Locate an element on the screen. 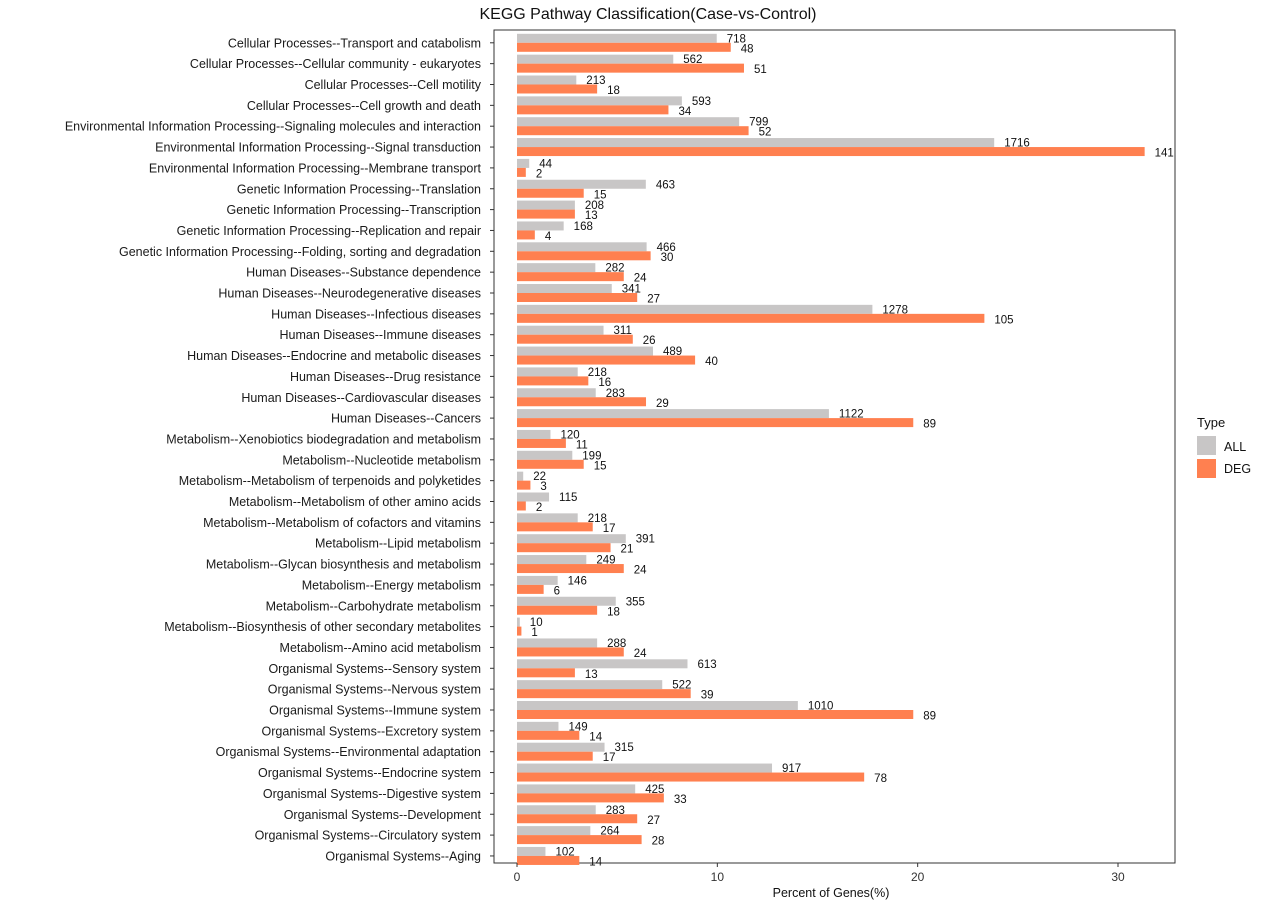 Image resolution: width=1269 pixels, height=907 pixels. value-label-deg: 40 is located at coordinates (711, 362).